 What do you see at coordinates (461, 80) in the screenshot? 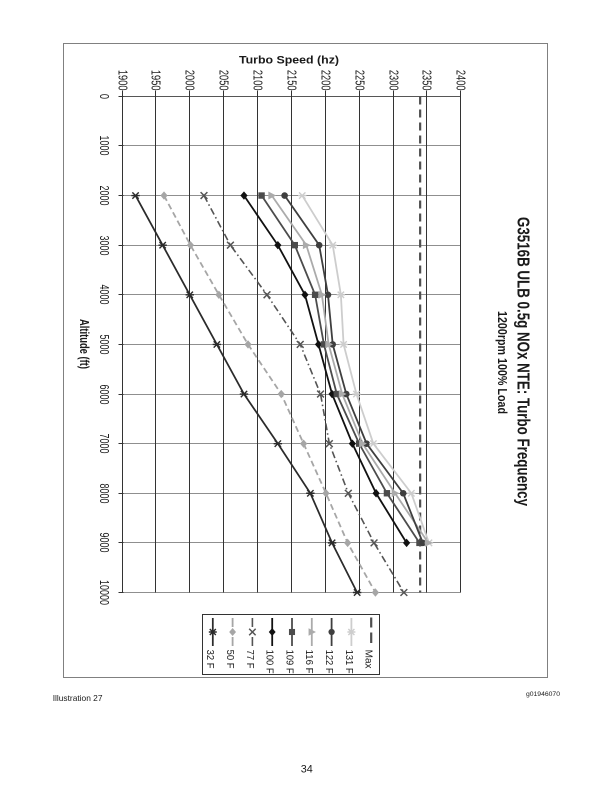
I see `svg-text: 2400` at bounding box center [461, 80].